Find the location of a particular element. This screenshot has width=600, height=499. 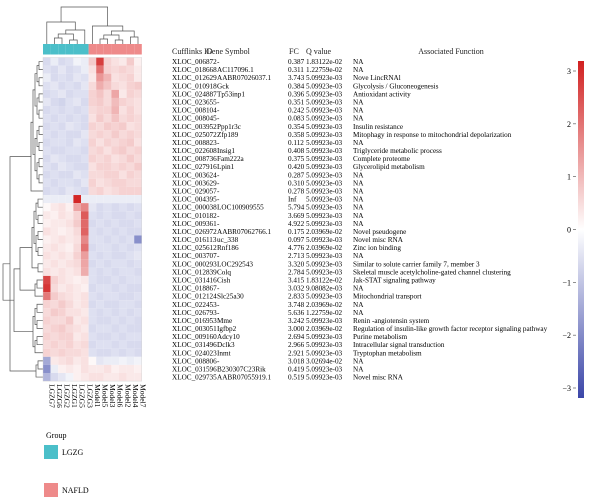

row-associated-function: Insulin resistance is located at coordinates (378, 127).